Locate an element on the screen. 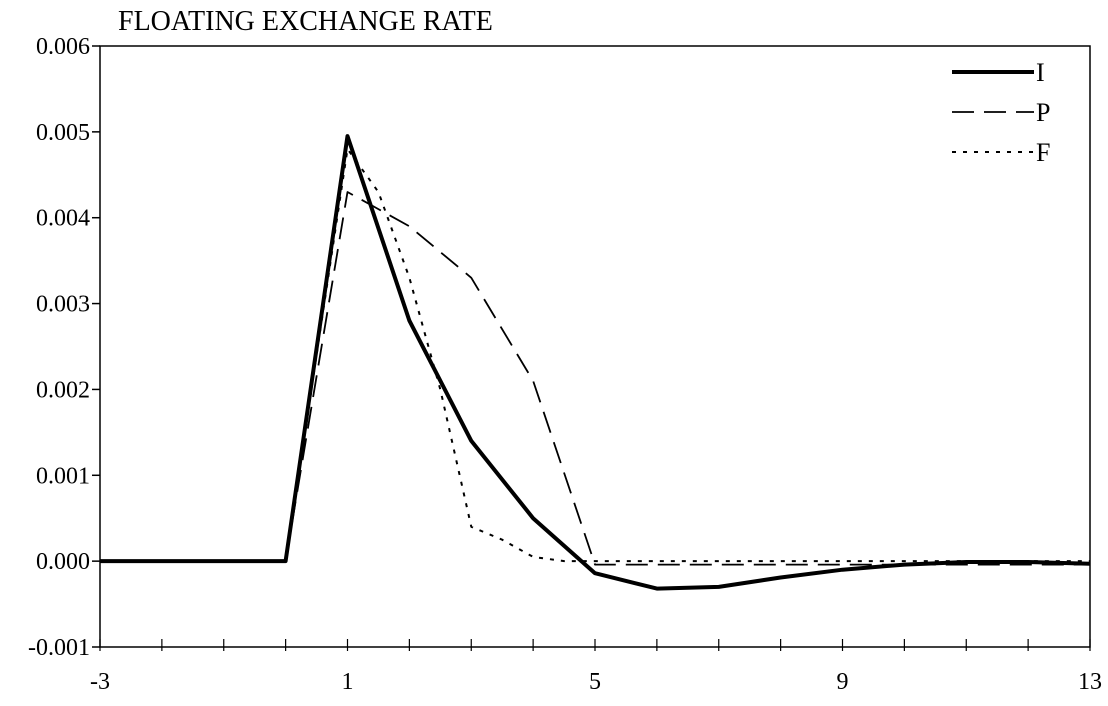 The image size is (1108, 706). x-tick-label: 9 is located at coordinates (843, 682).